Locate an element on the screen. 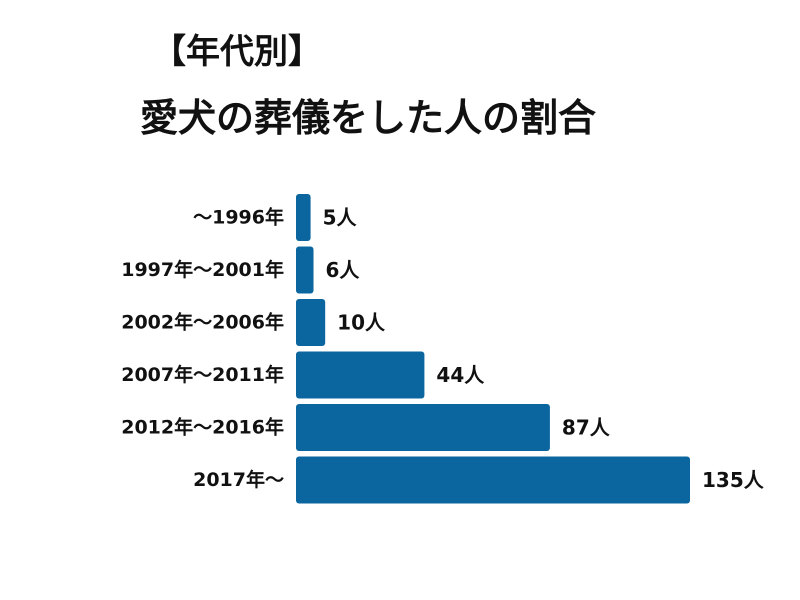  category-label: 2002年〜2006年 is located at coordinates (202, 322).